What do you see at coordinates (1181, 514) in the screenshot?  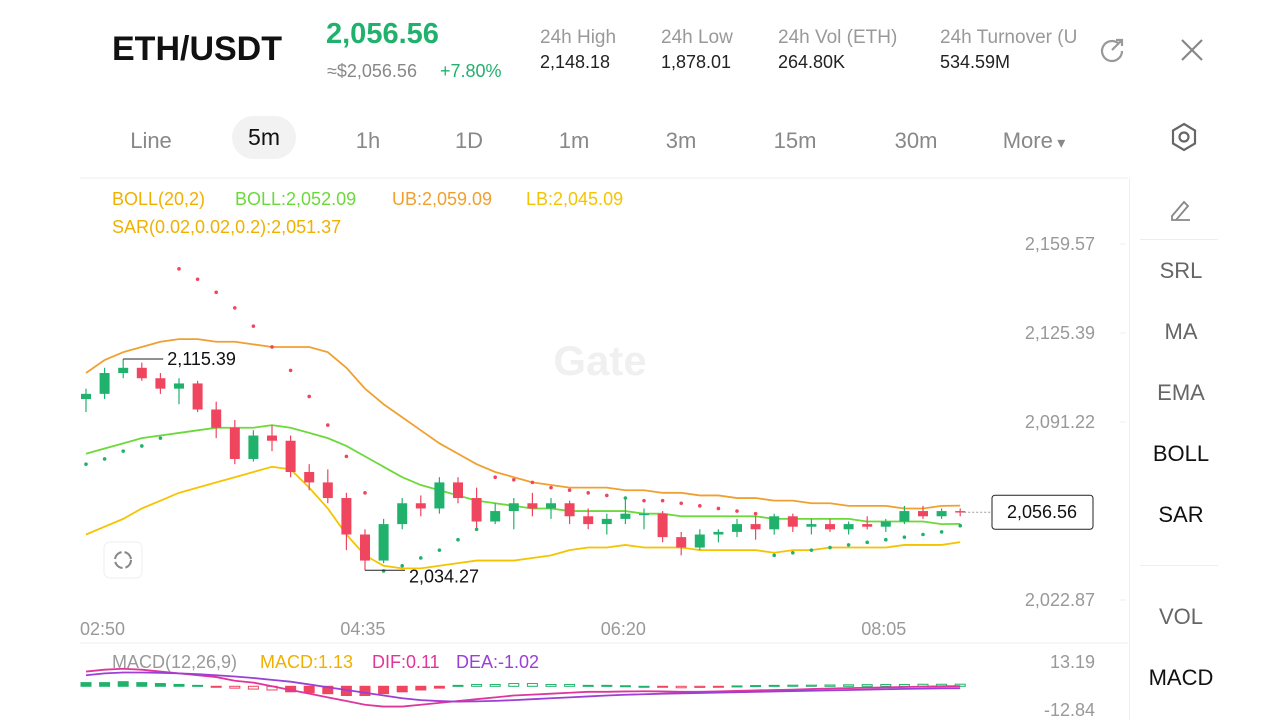 I see `tool: SAR` at bounding box center [1181, 514].